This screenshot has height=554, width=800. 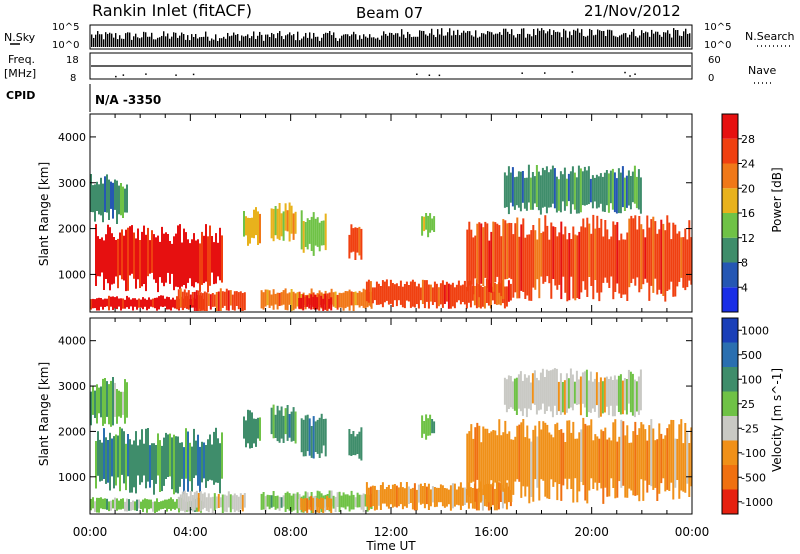 I want to click on freq-right-label: Nave, so click(x=762, y=70).